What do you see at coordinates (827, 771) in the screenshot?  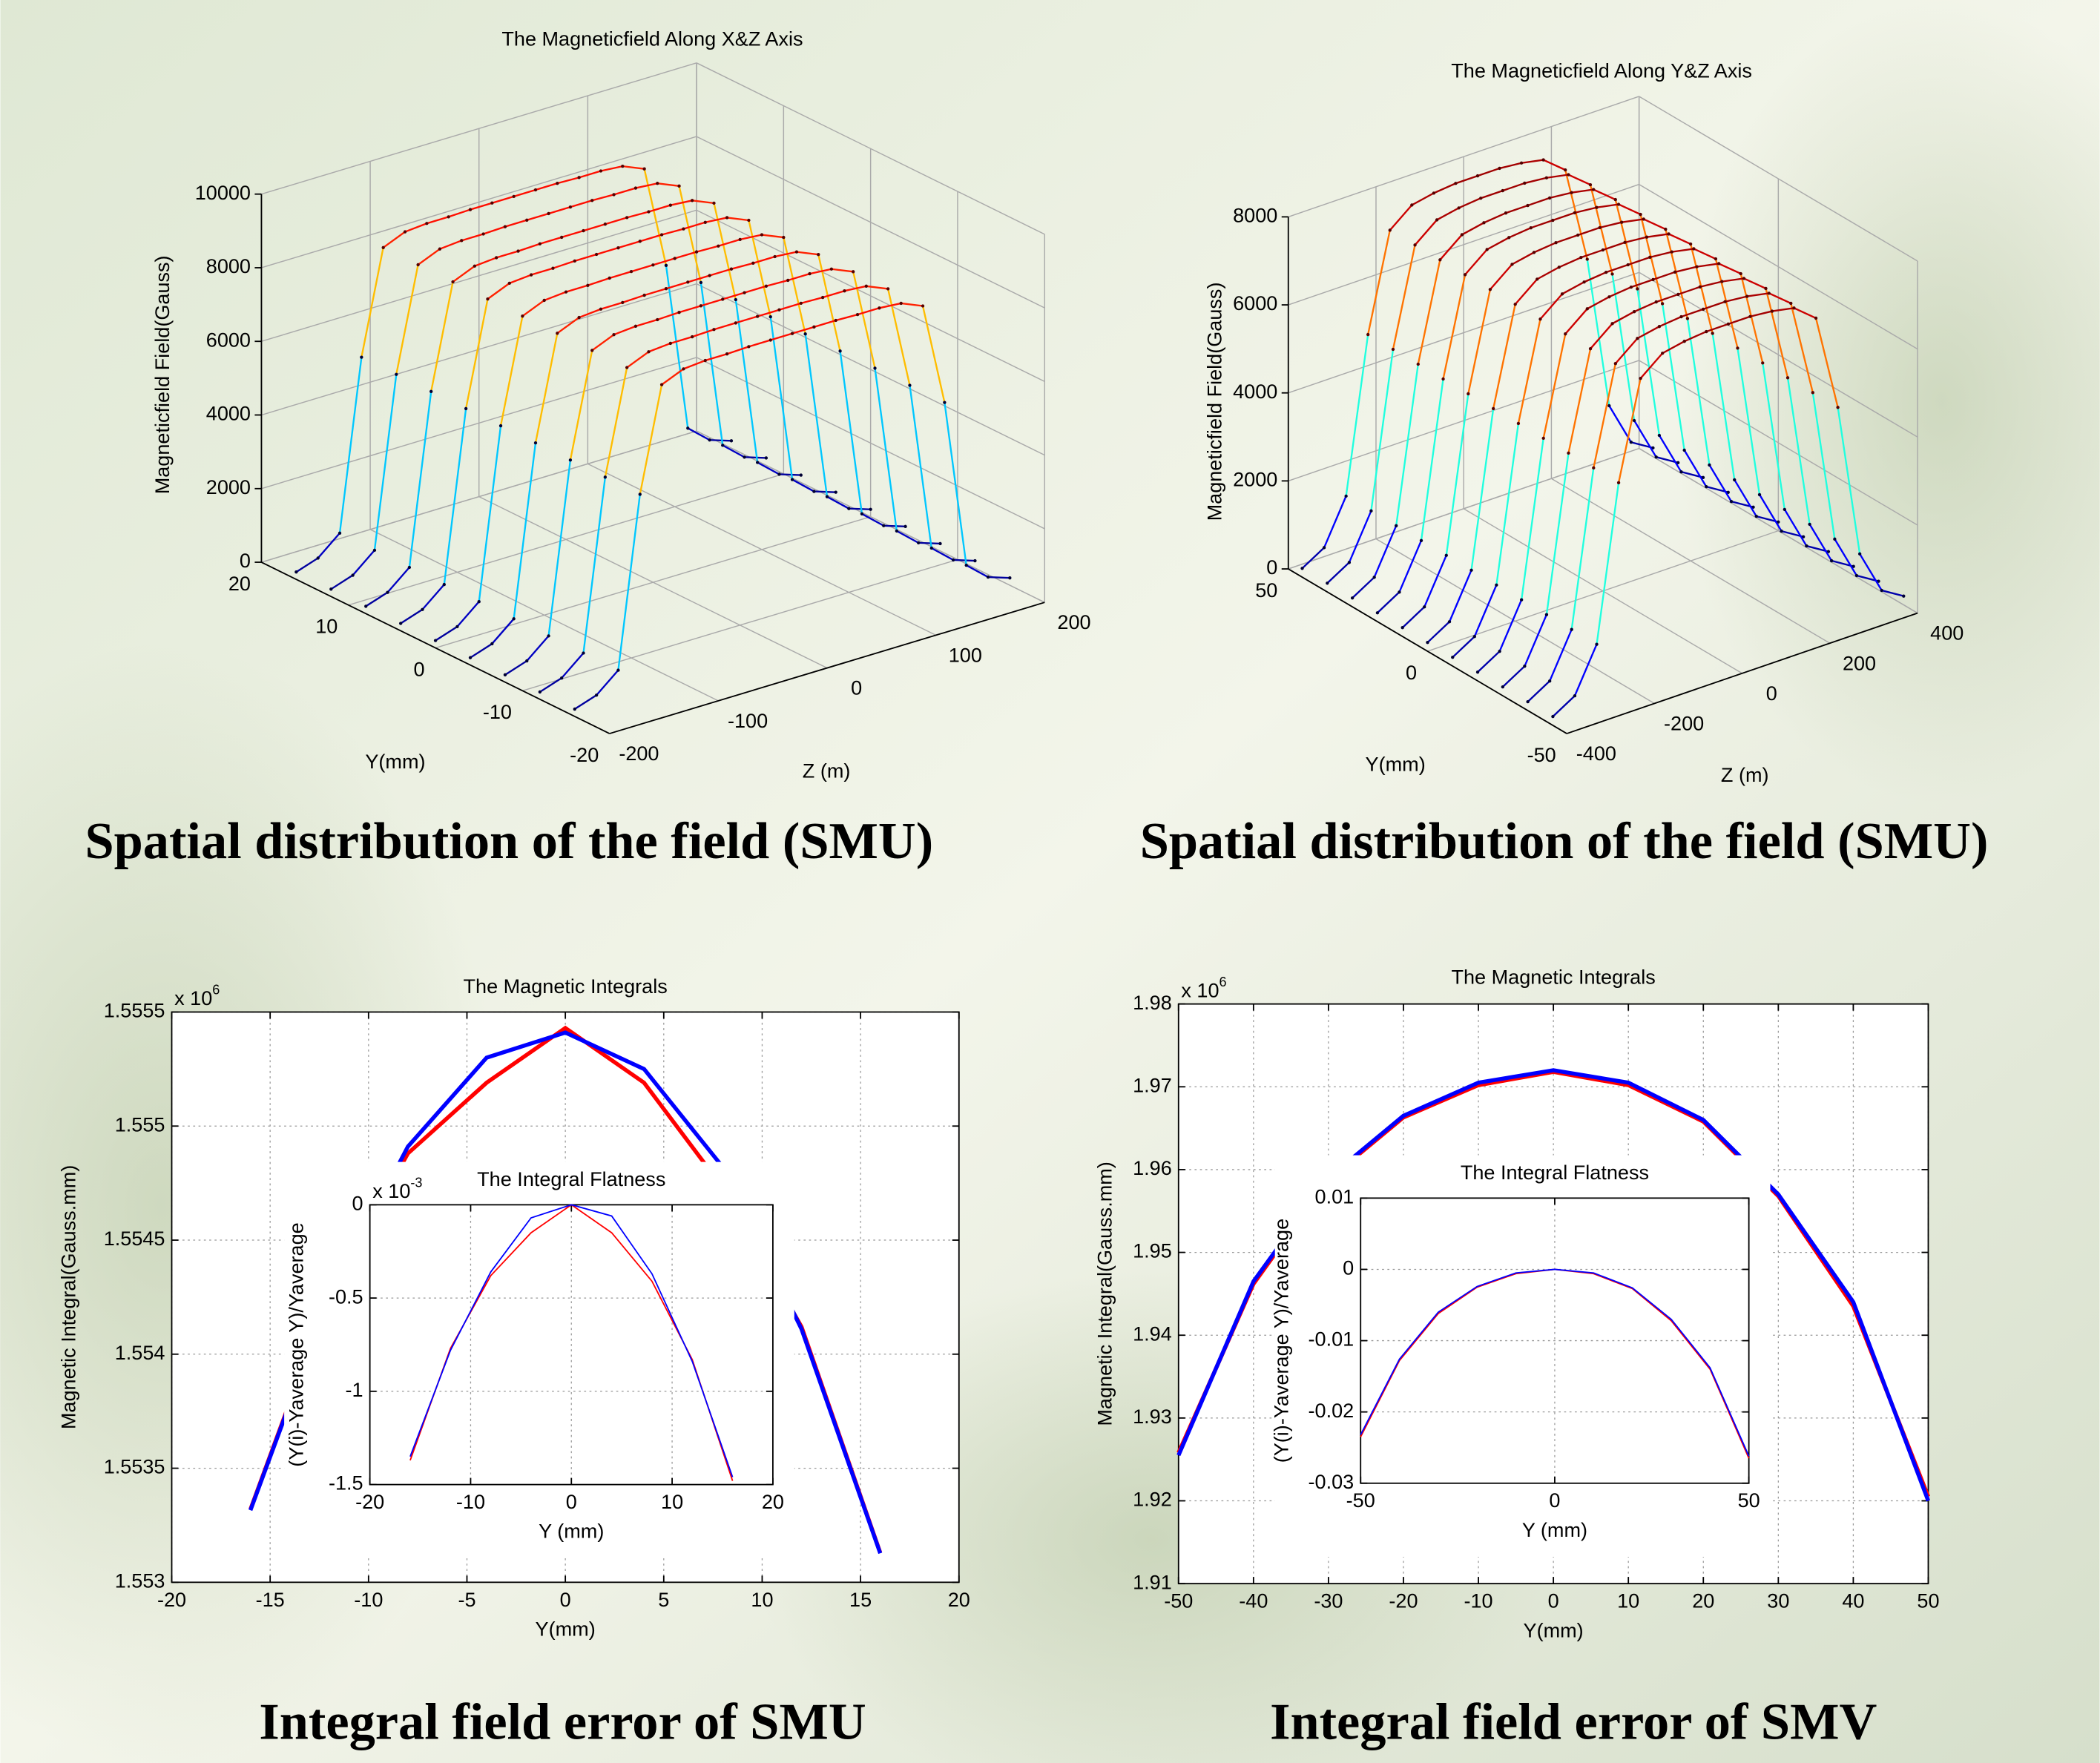 I see `z-axis-label: Z (m)` at bounding box center [827, 771].